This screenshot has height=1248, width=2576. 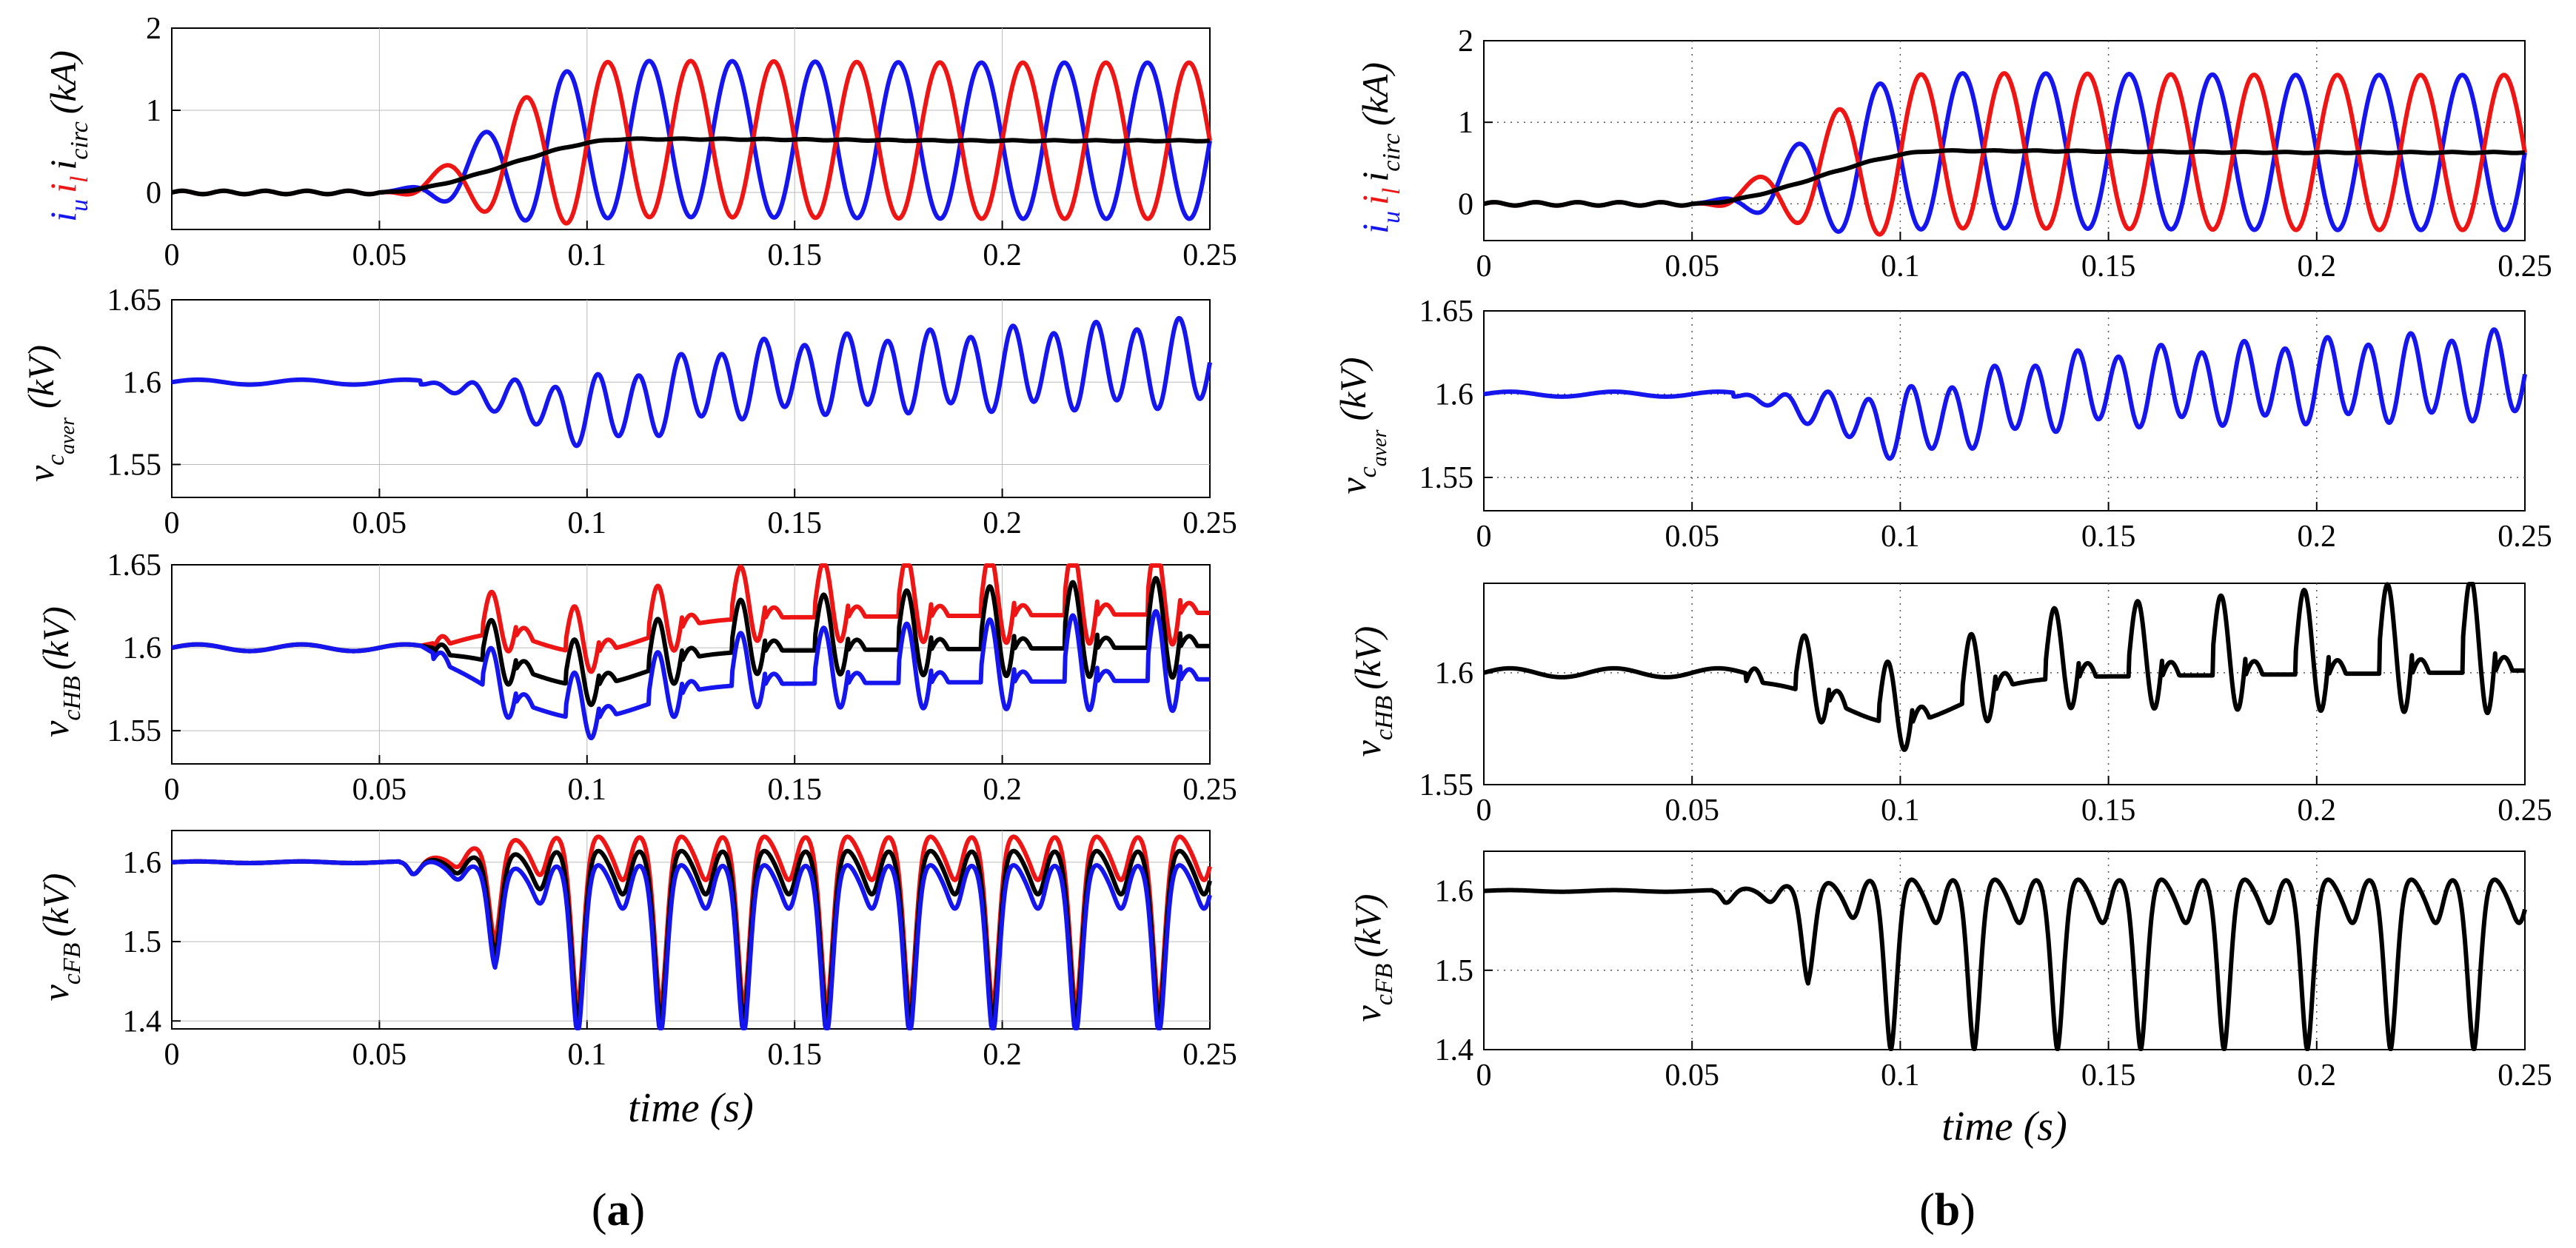 What do you see at coordinates (1947, 1210) in the screenshot?
I see `panel-label-b: (b)` at bounding box center [1947, 1210].